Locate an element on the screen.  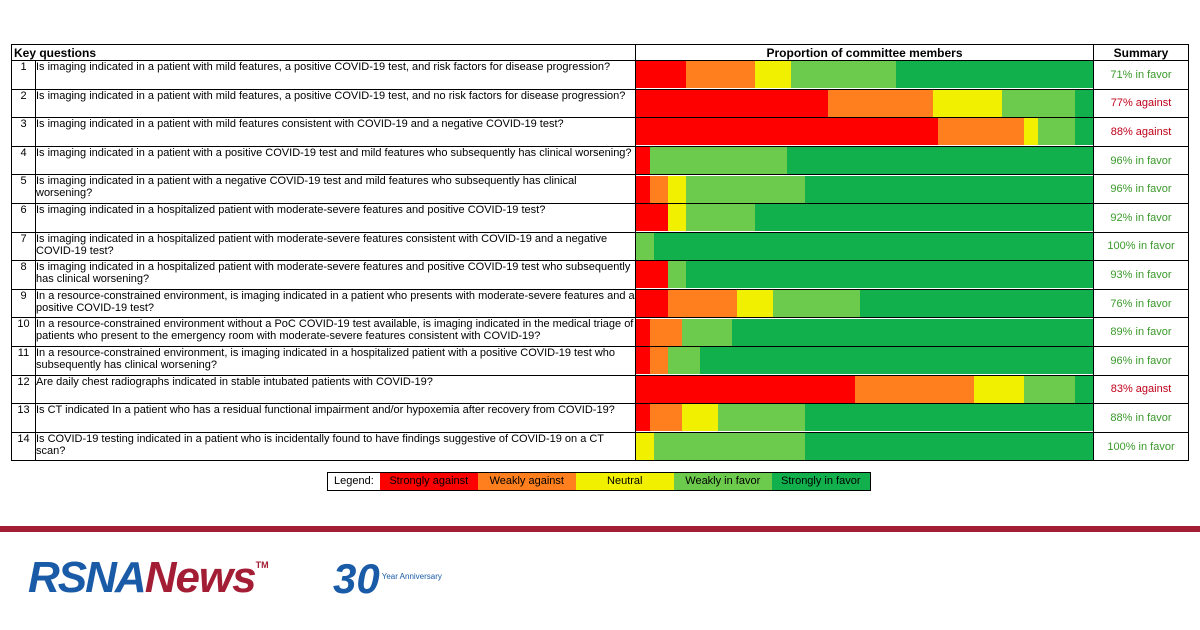
rsna-news-logo: RSNA News TM is located at coordinates (148, 578).